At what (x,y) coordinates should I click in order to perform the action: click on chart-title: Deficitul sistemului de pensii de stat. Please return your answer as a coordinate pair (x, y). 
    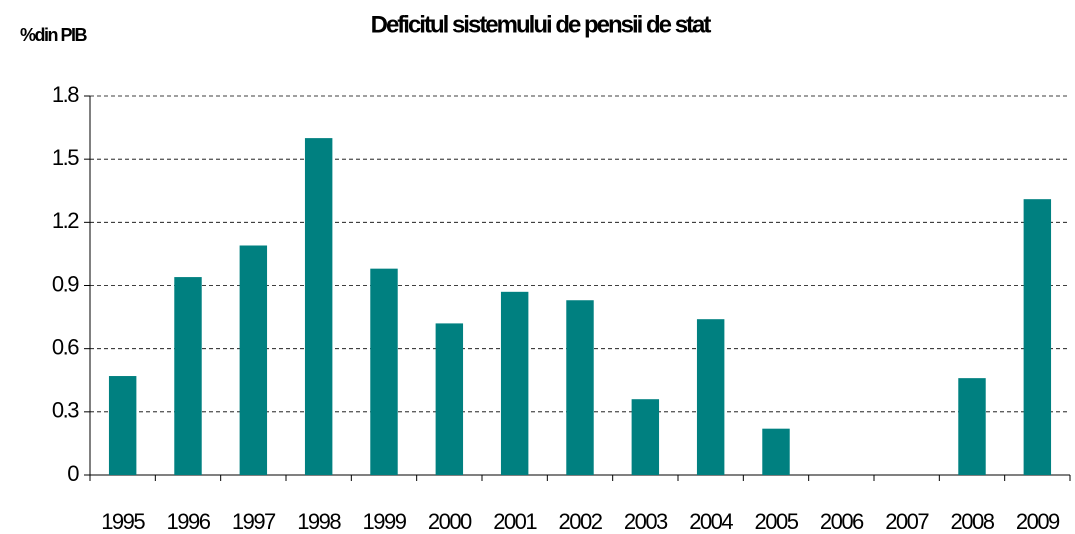
    Looking at the image, I should click on (541, 24).